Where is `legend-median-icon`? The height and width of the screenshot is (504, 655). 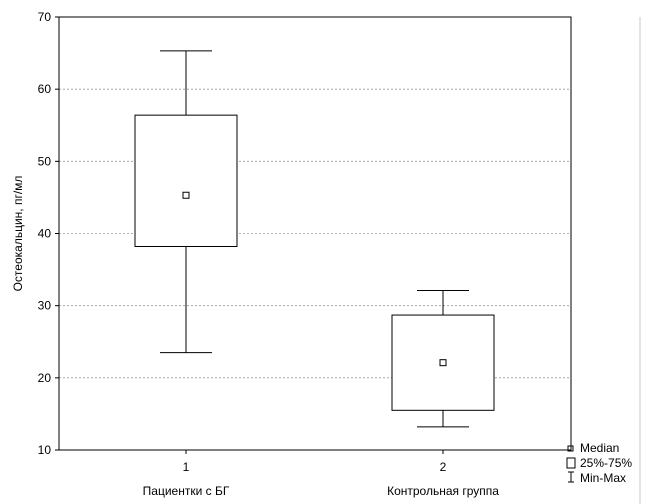 legend-median-icon is located at coordinates (570, 448).